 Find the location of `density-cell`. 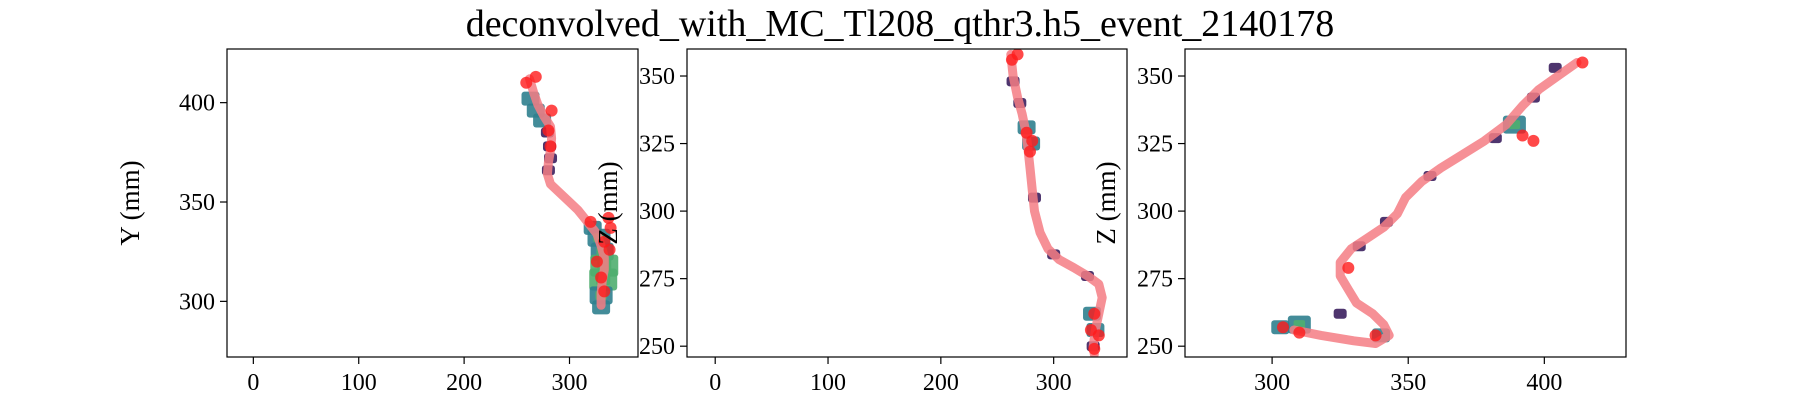

density-cell is located at coordinates (1340, 313).